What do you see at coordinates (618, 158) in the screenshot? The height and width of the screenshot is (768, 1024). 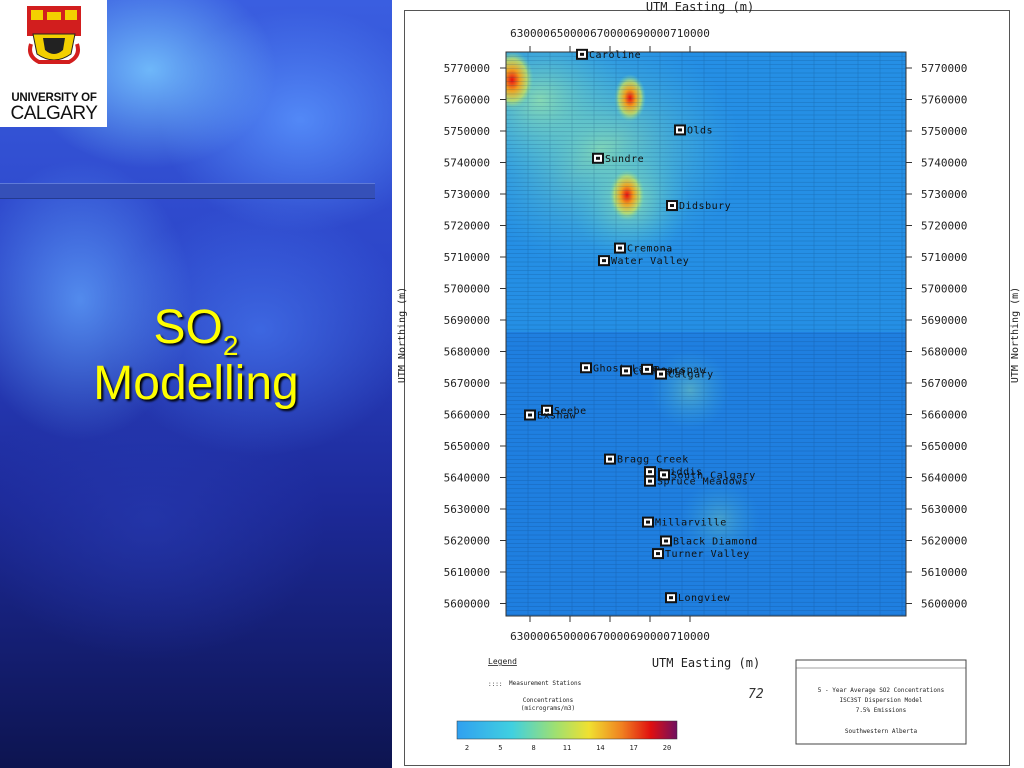 I see `station-marker: Sundre` at bounding box center [618, 158].